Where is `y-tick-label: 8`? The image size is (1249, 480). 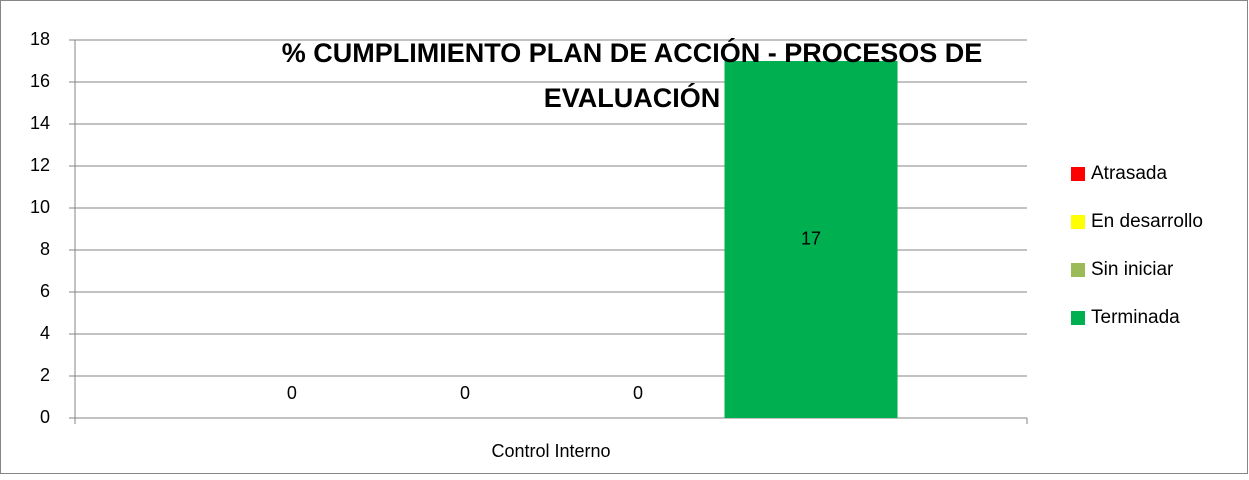 y-tick-label: 8 is located at coordinates (45, 249).